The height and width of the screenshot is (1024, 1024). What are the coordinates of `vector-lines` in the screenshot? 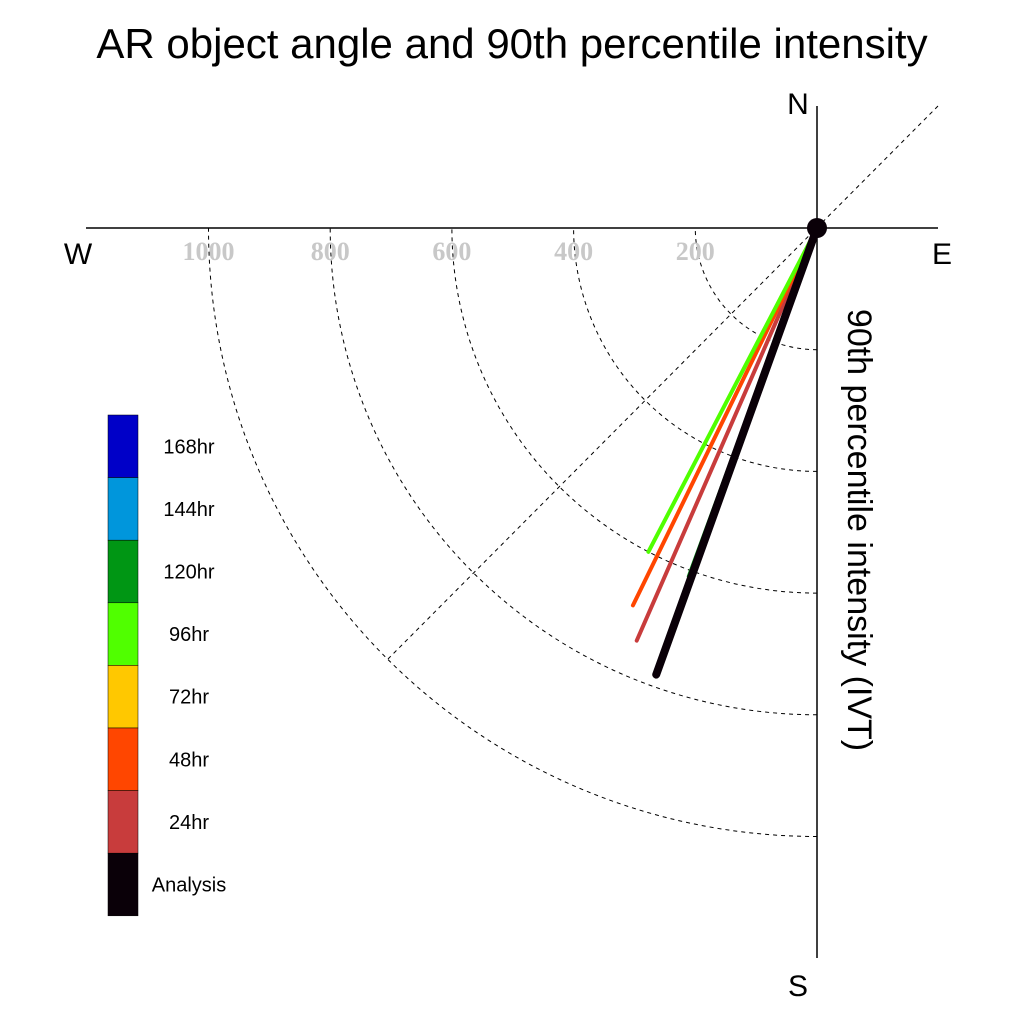 It's located at (725, 451).